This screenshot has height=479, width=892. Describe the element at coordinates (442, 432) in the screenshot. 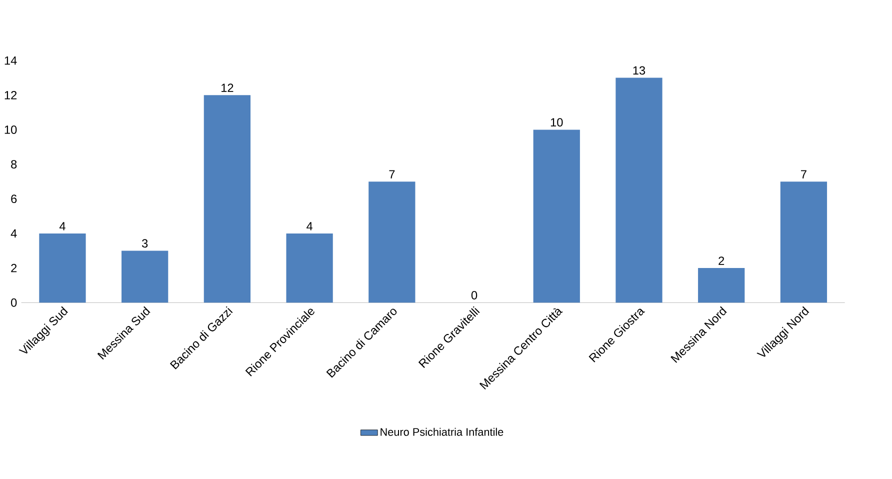

I see `legend-label: Neuro Psichiatria Infantile` at that location.